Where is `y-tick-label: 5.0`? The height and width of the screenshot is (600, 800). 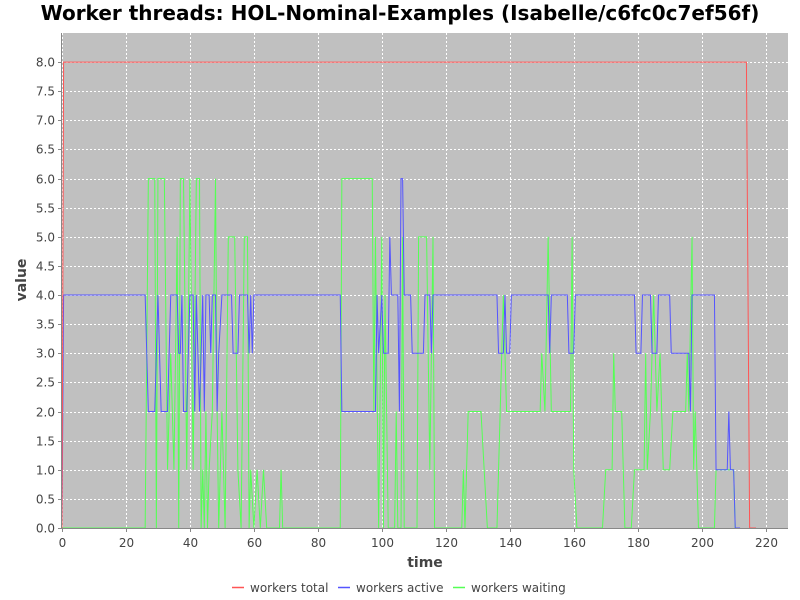
y-tick-label: 5.0 is located at coordinates (45, 238).